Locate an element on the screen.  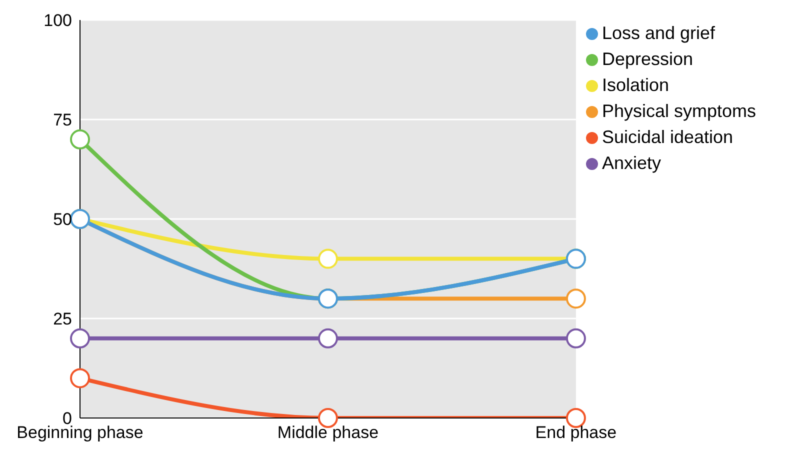
legend-label: Physical symptoms is located at coordinates (679, 111).